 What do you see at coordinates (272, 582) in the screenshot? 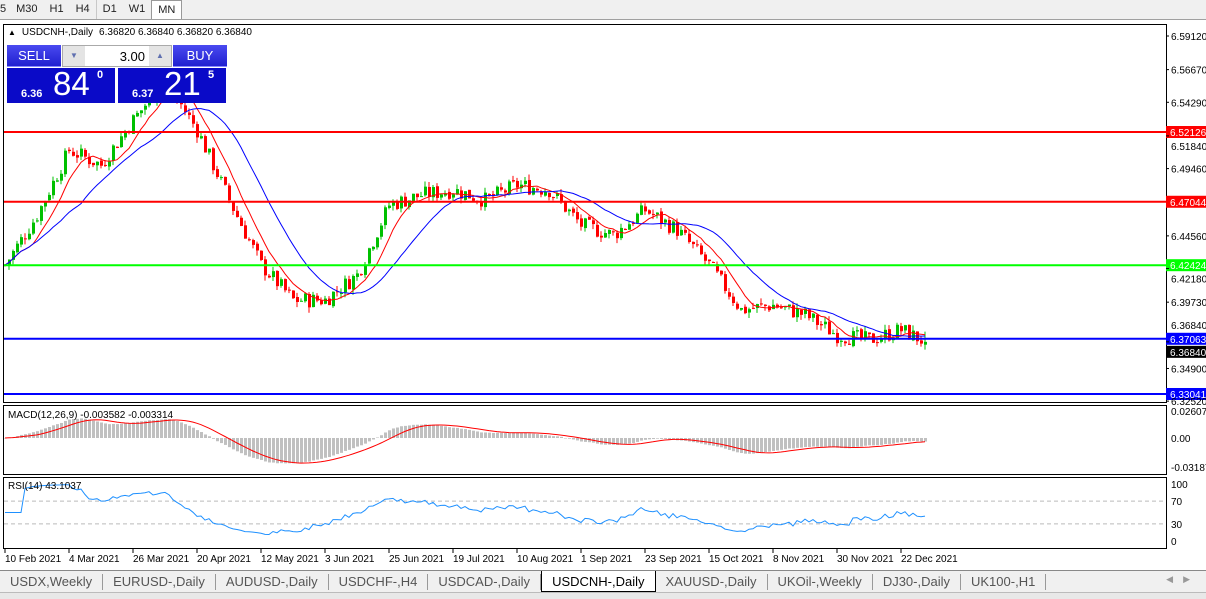
I see `chart-tab: AUDUSD-,Daily` at bounding box center [272, 582].